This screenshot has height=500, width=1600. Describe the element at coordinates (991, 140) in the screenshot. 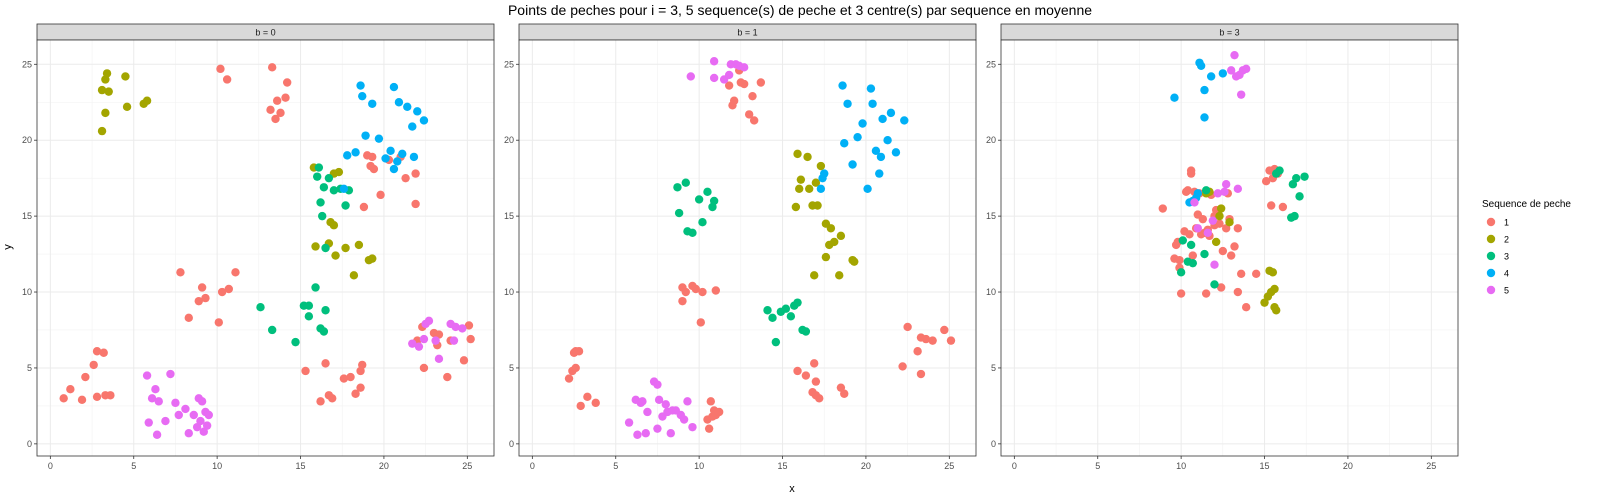

I see `y-tick-label: 20` at that location.